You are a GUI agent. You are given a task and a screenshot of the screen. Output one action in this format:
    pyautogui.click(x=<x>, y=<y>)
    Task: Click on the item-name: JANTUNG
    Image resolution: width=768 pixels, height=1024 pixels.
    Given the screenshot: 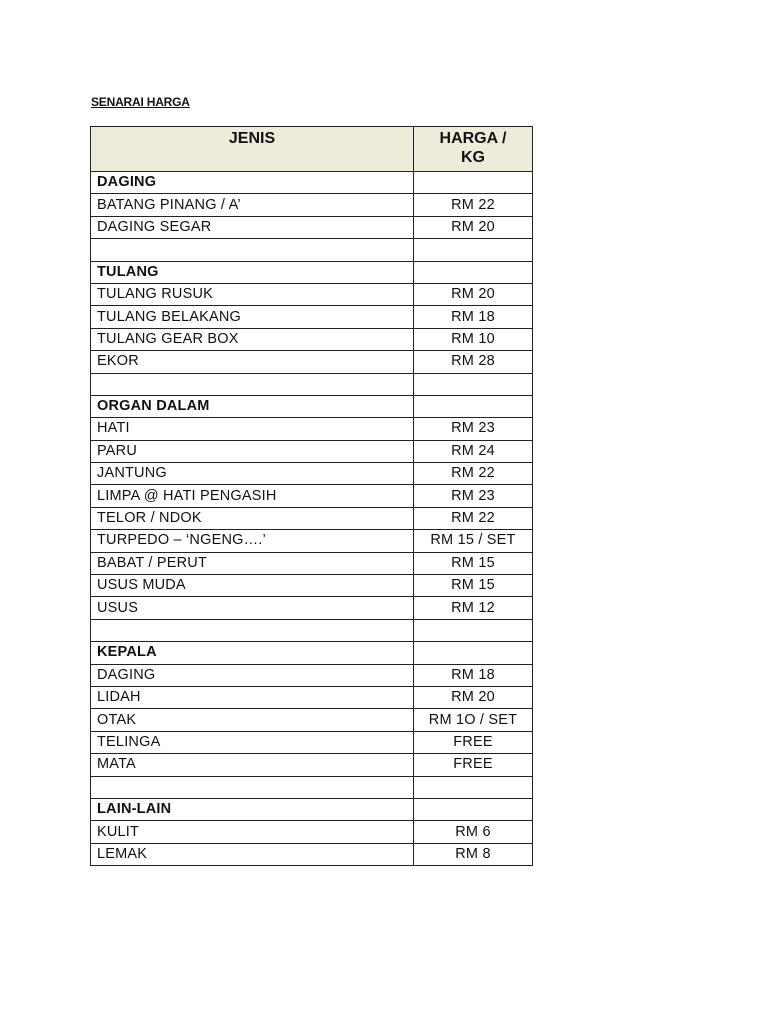 What is the action you would take?
    pyautogui.click(x=252, y=474)
    